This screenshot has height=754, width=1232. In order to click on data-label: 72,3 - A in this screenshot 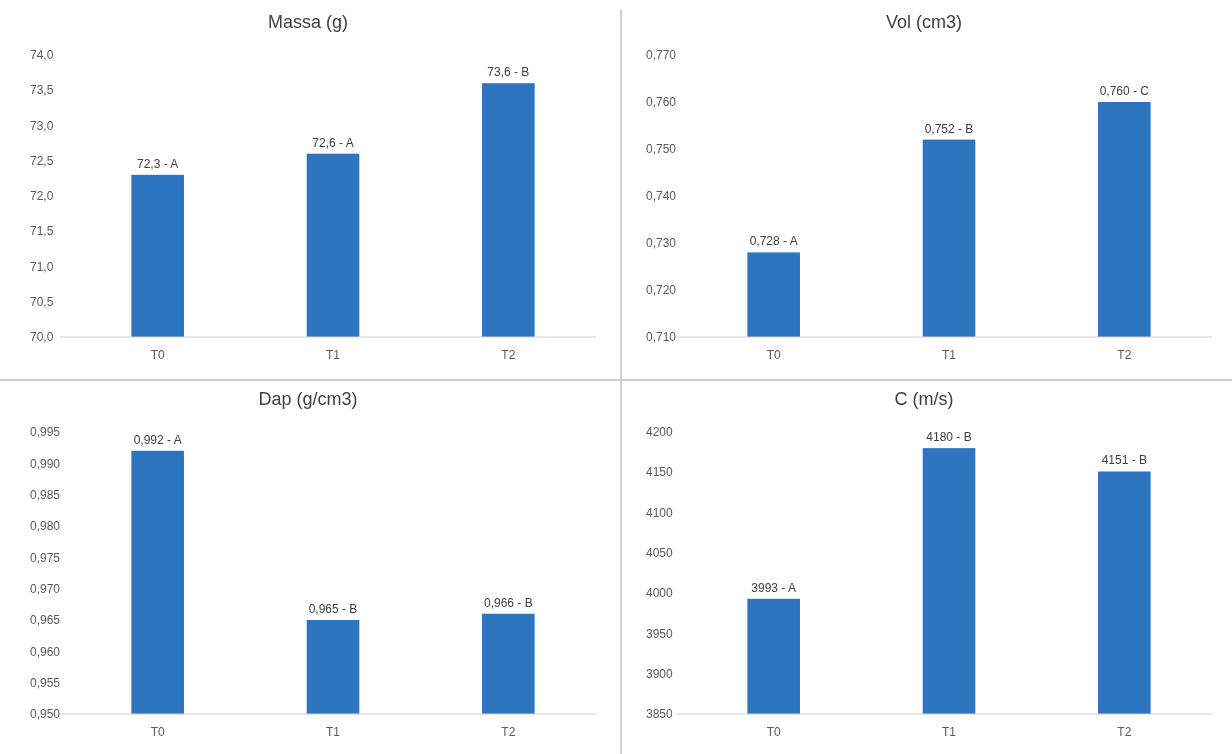, I will do `click(157, 163)`.